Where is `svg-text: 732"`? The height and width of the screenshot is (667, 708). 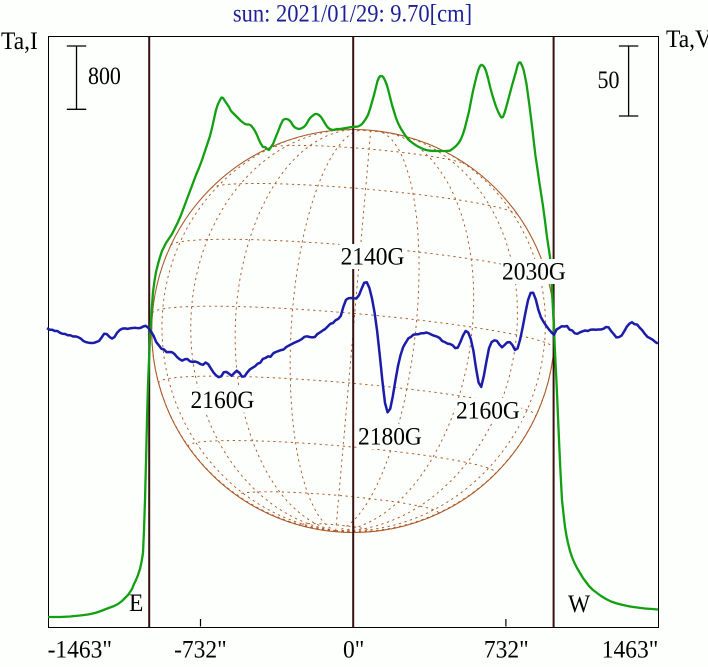 svg-text: 732" is located at coordinates (506, 649).